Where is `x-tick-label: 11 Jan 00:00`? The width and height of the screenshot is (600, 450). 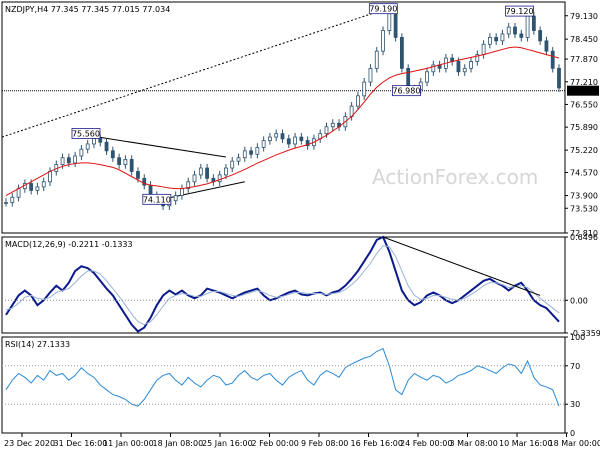 x-tick-label: 11 Jan 00:00 is located at coordinates (128, 443).